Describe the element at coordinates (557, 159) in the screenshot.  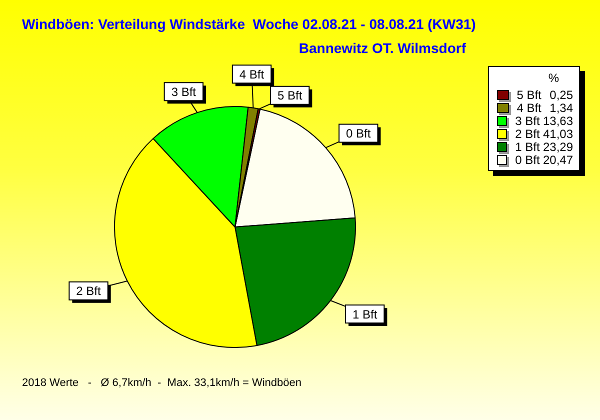
I see `data-label: 20,47` at that location.